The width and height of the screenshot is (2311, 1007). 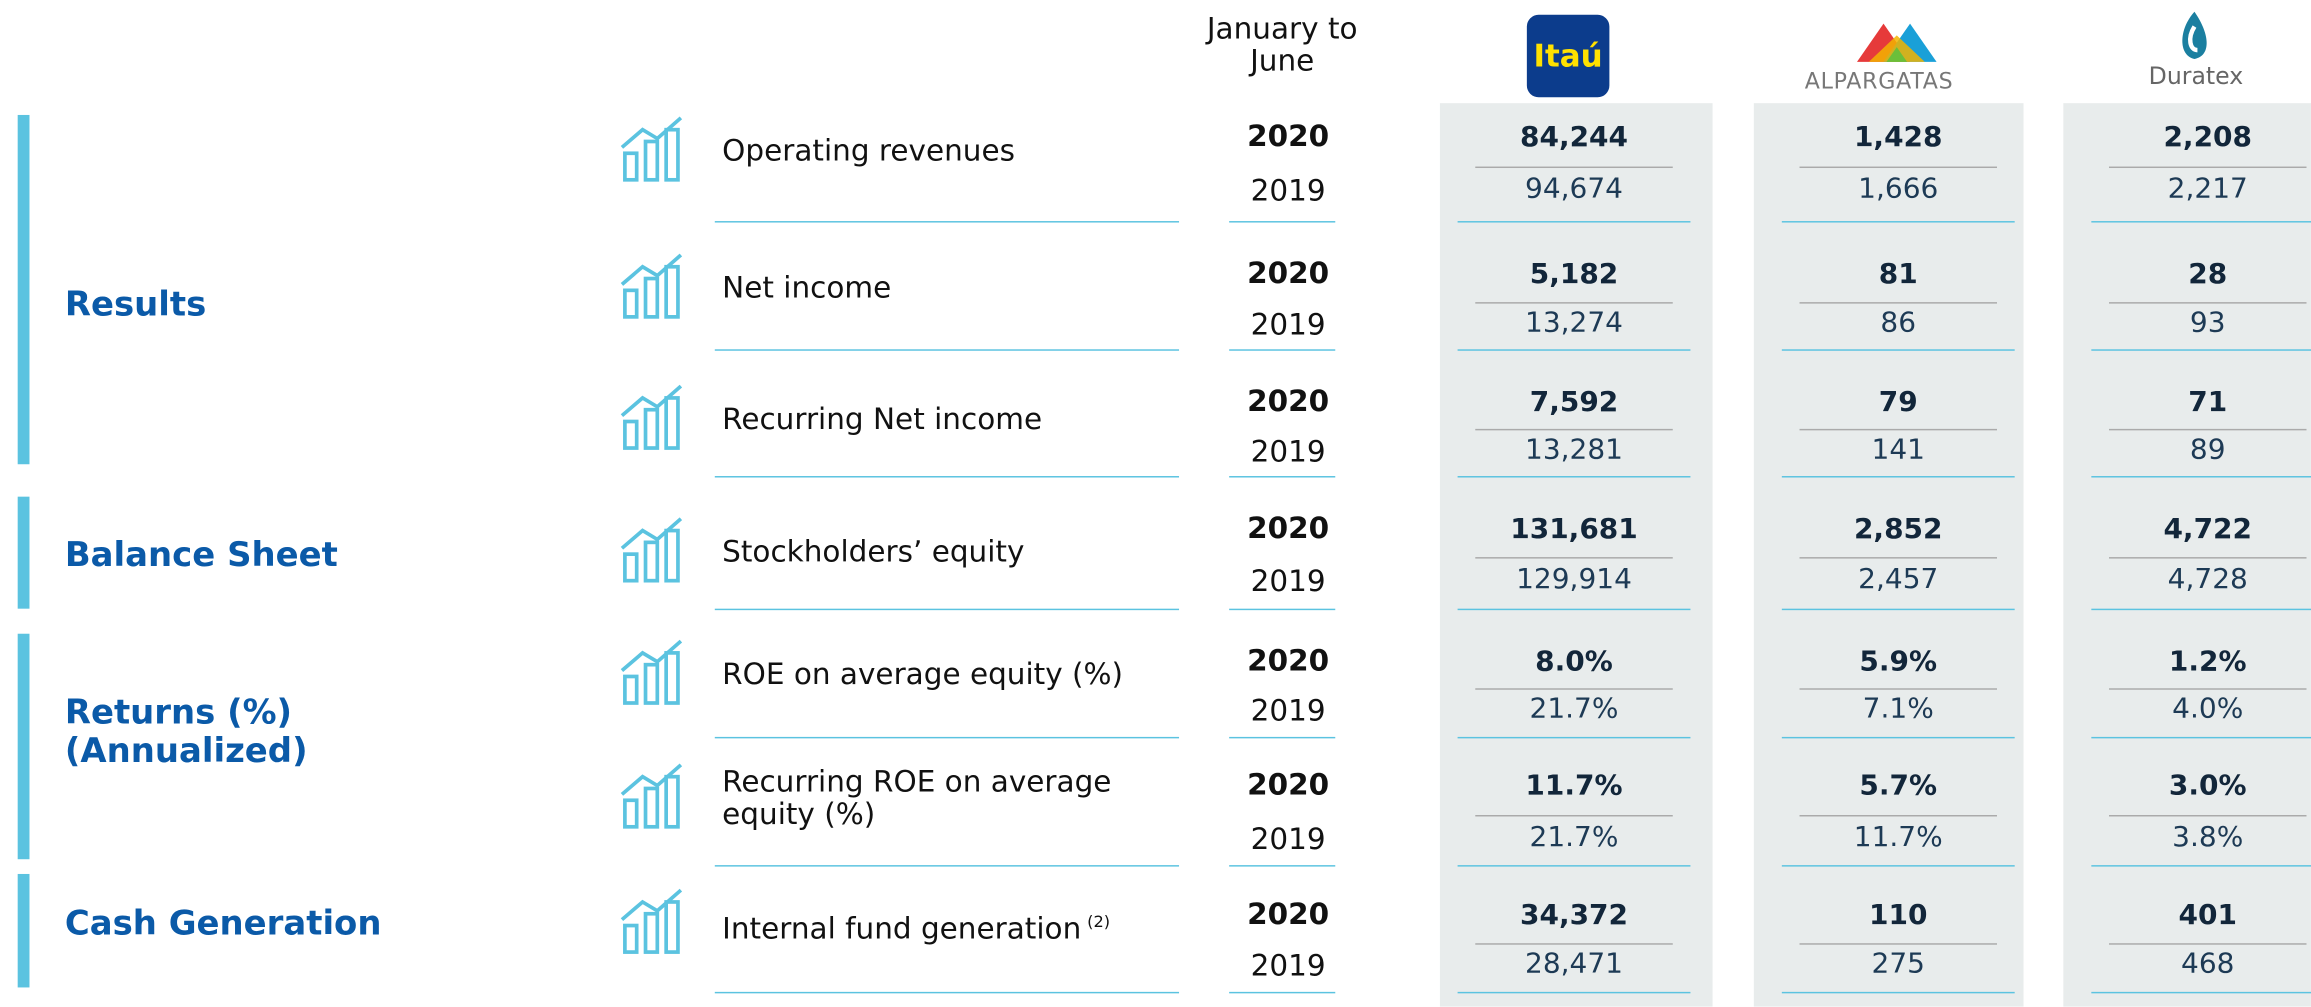 What do you see at coordinates (1898, 529) in the screenshot?
I see `value-current: 2,852` at bounding box center [1898, 529].